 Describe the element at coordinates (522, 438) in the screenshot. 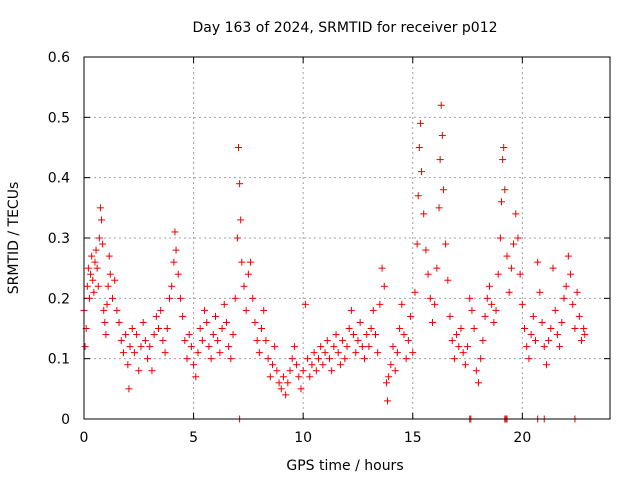

I see `x-tick-label: 20` at that location.